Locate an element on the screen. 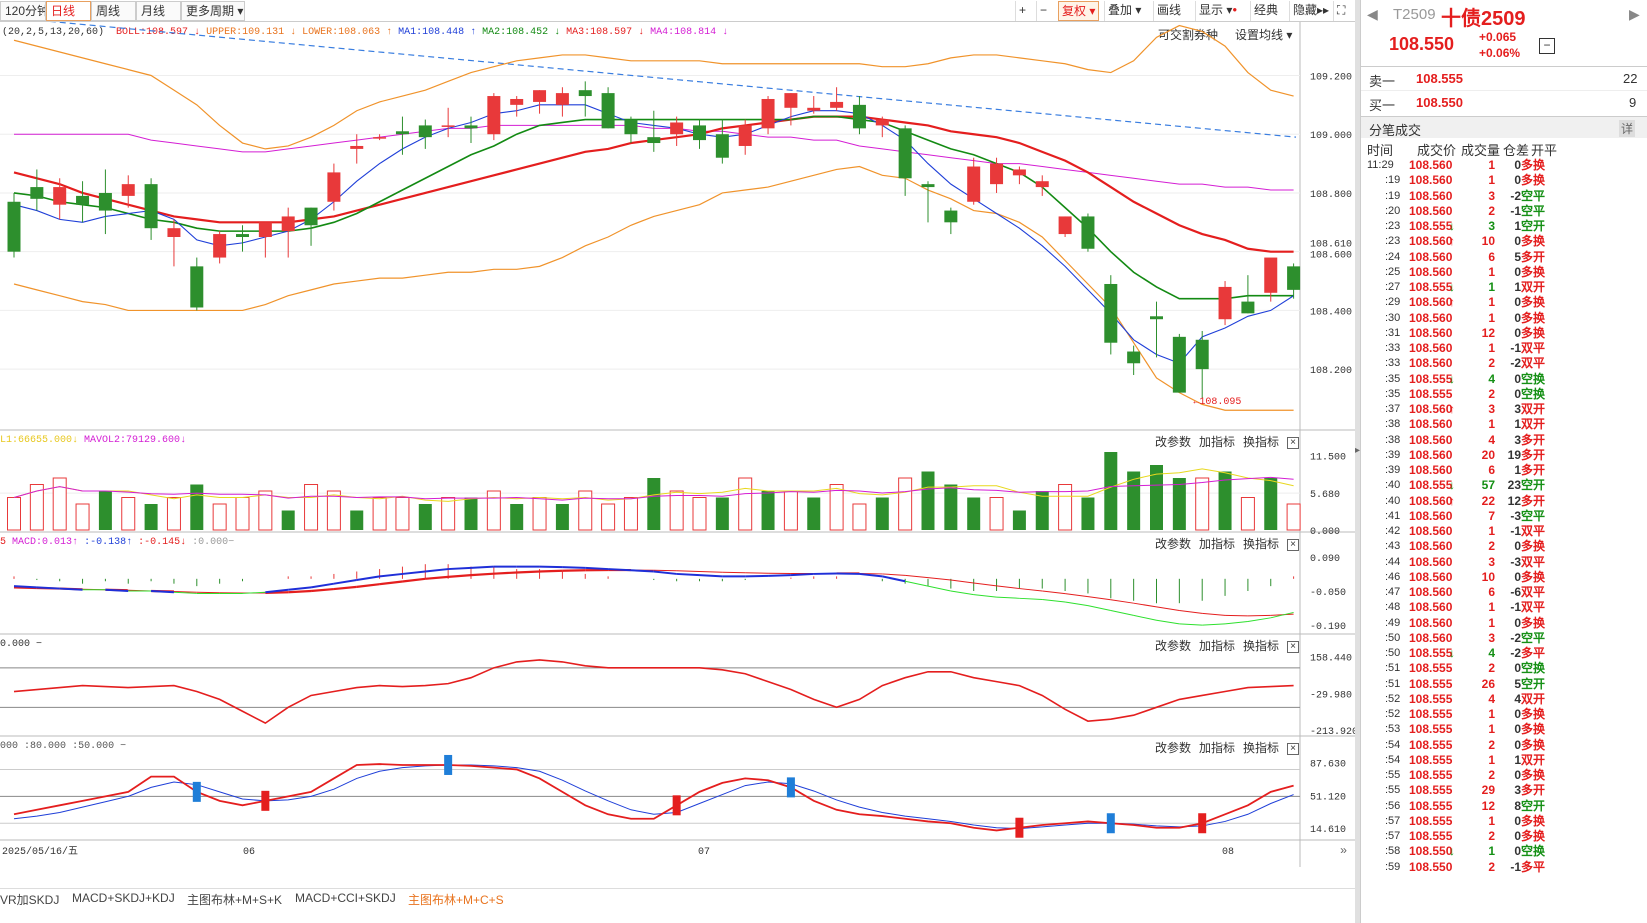  template-boll-mcs: 主图布林+M+C+S is located at coordinates (456, 900).